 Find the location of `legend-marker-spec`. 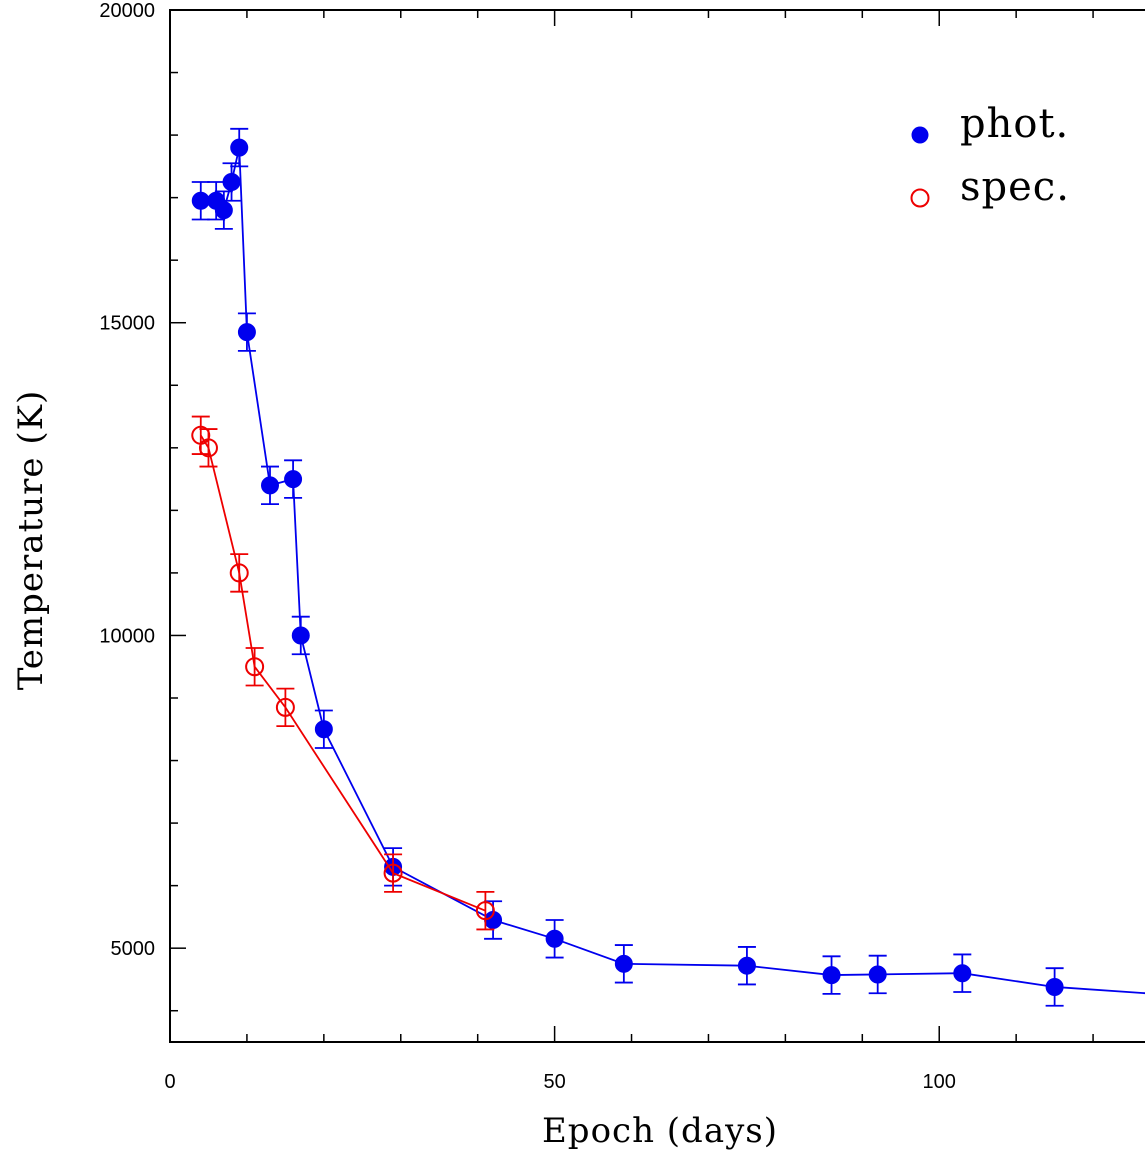

legend-marker-spec is located at coordinates (920, 198).